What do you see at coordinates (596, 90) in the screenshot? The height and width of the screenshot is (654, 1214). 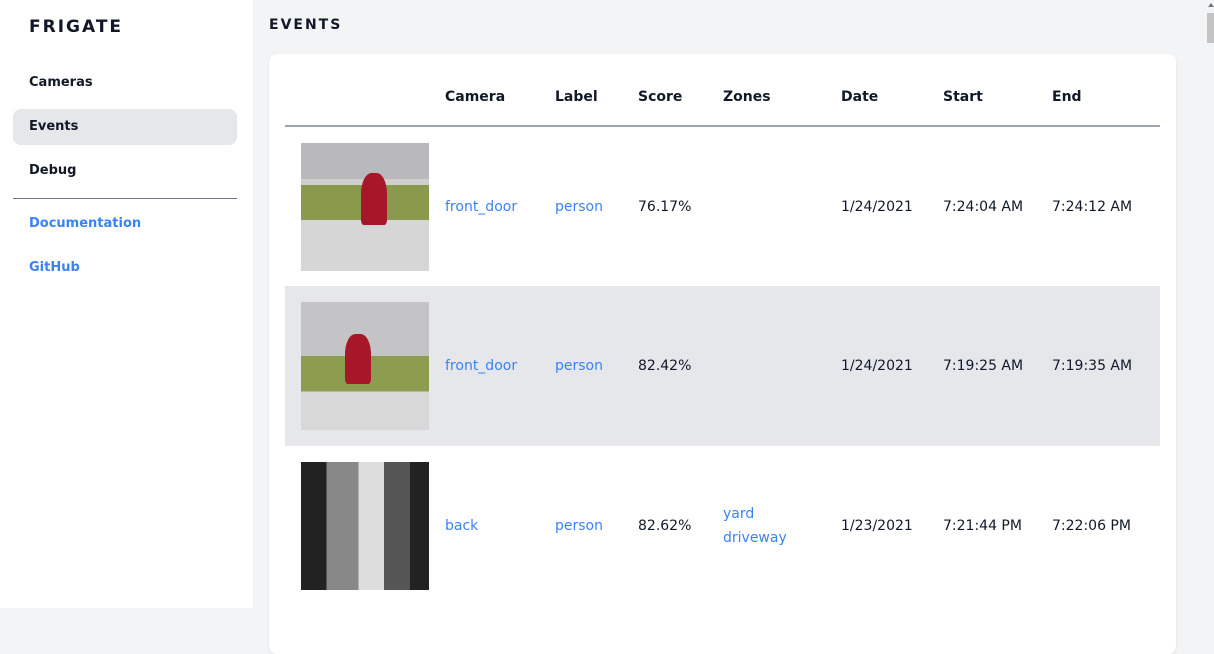 I see `column-label: Label` at bounding box center [596, 90].